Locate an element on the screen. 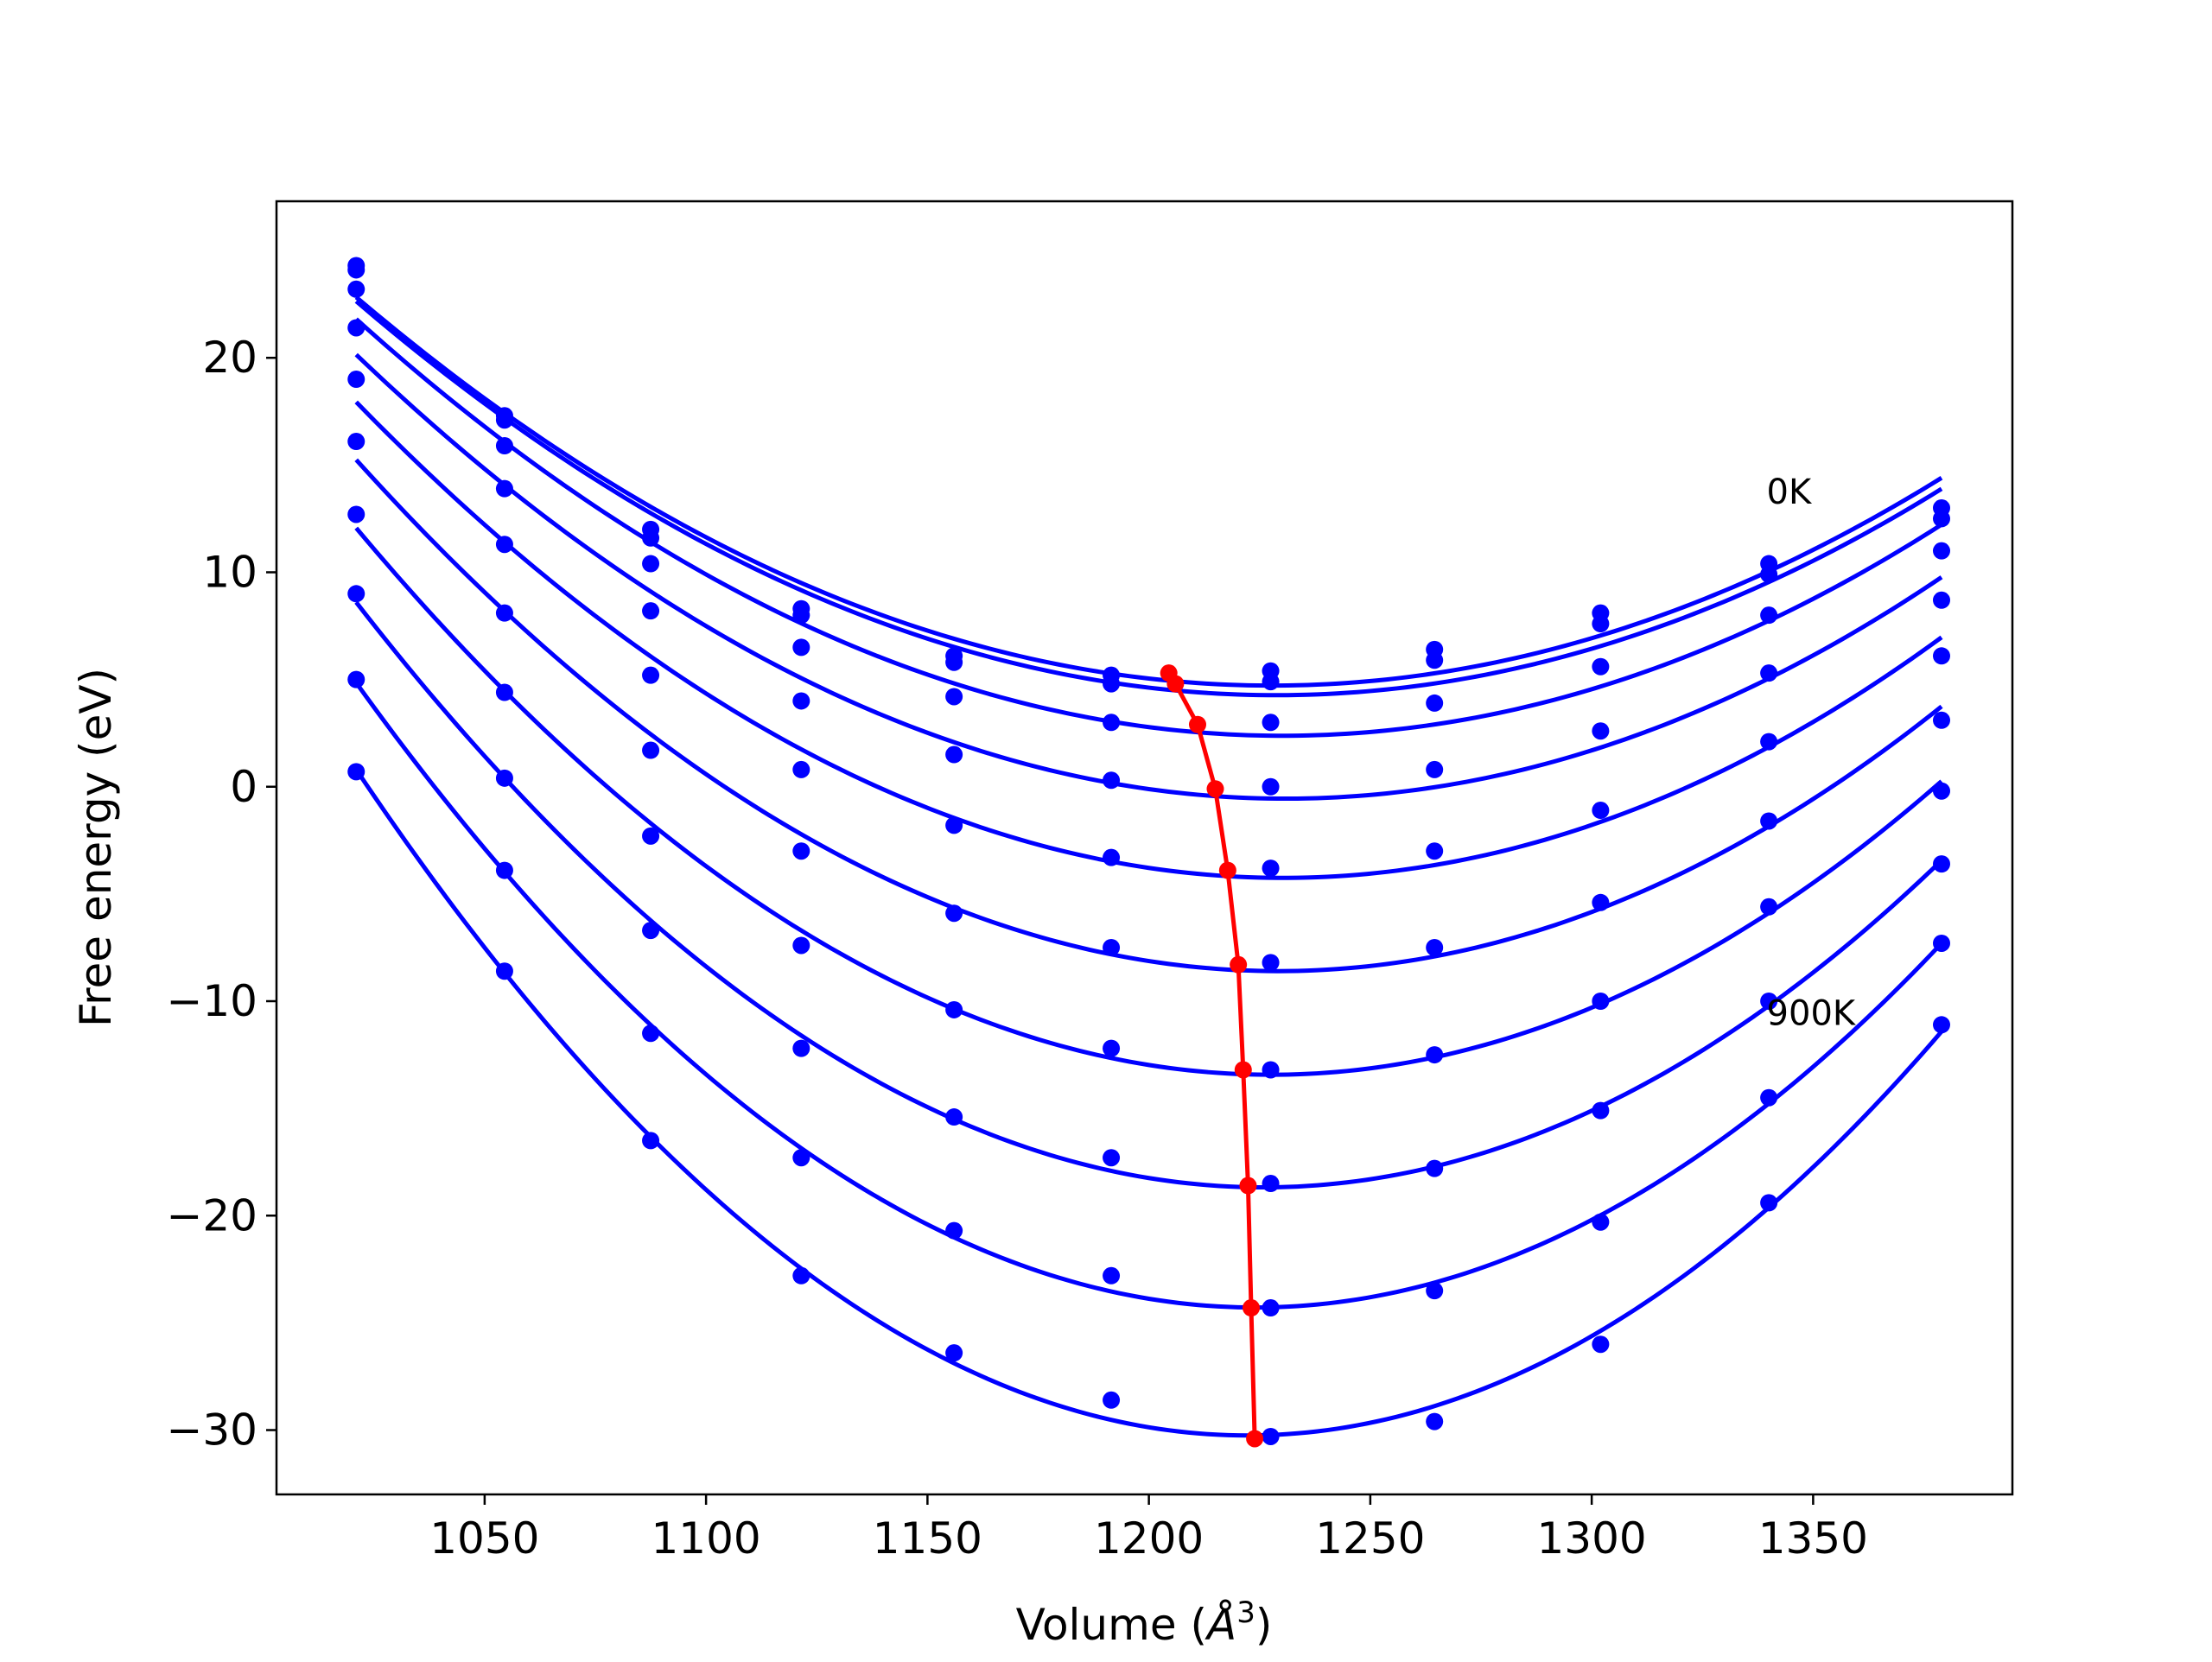 This screenshot has height=1662, width=2212. y-axis-label: Free energy (eV) is located at coordinates (96, 847).